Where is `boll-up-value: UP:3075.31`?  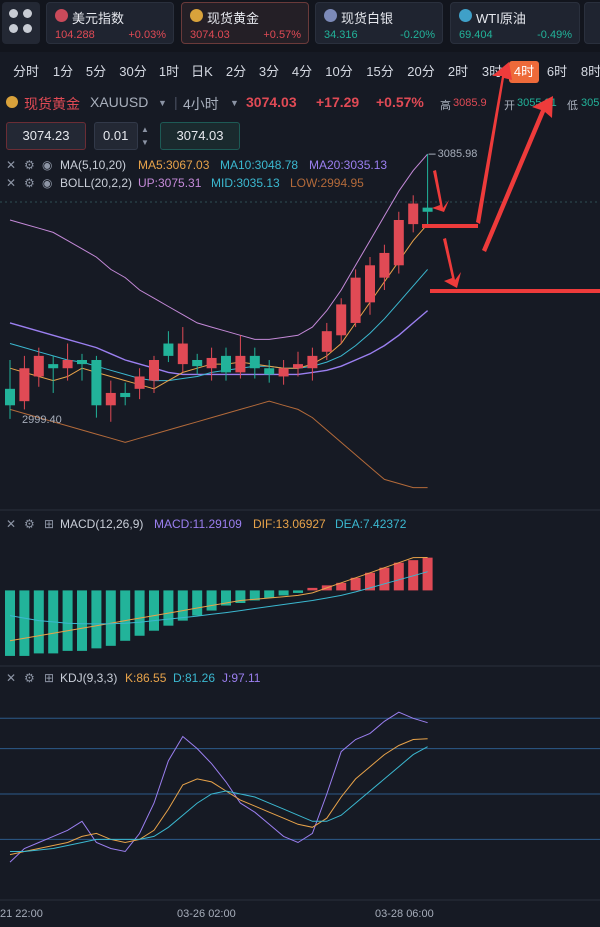 boll-up-value: UP:3075.31 is located at coordinates (170, 183).